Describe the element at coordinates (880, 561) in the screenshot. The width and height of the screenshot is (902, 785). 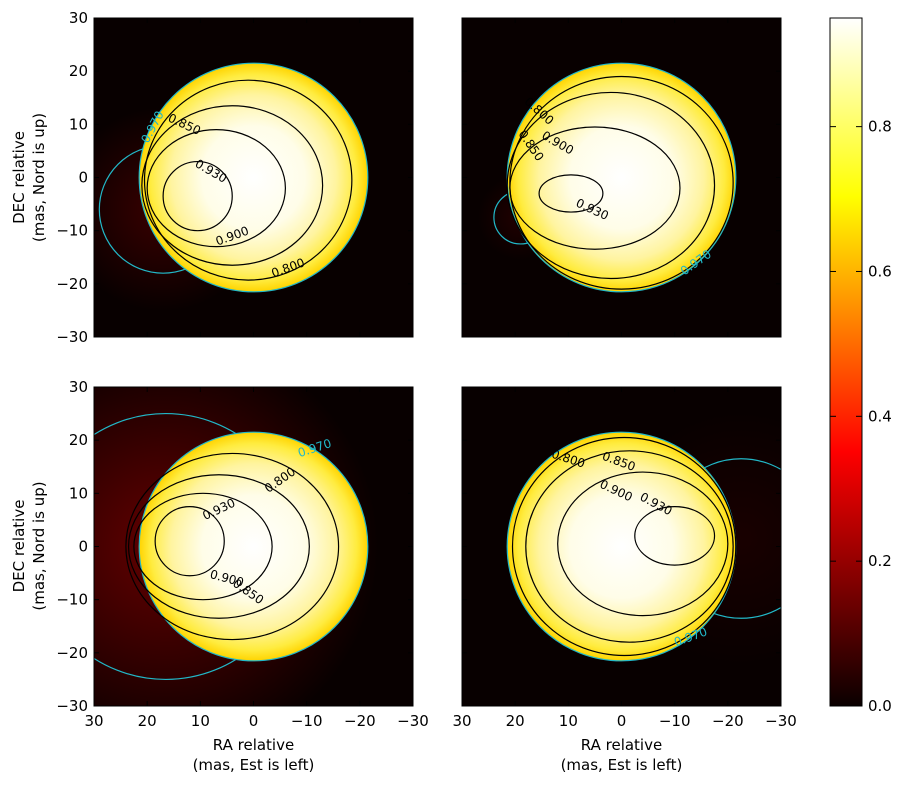
I see `colorbar-tick-label: 0.2` at that location.